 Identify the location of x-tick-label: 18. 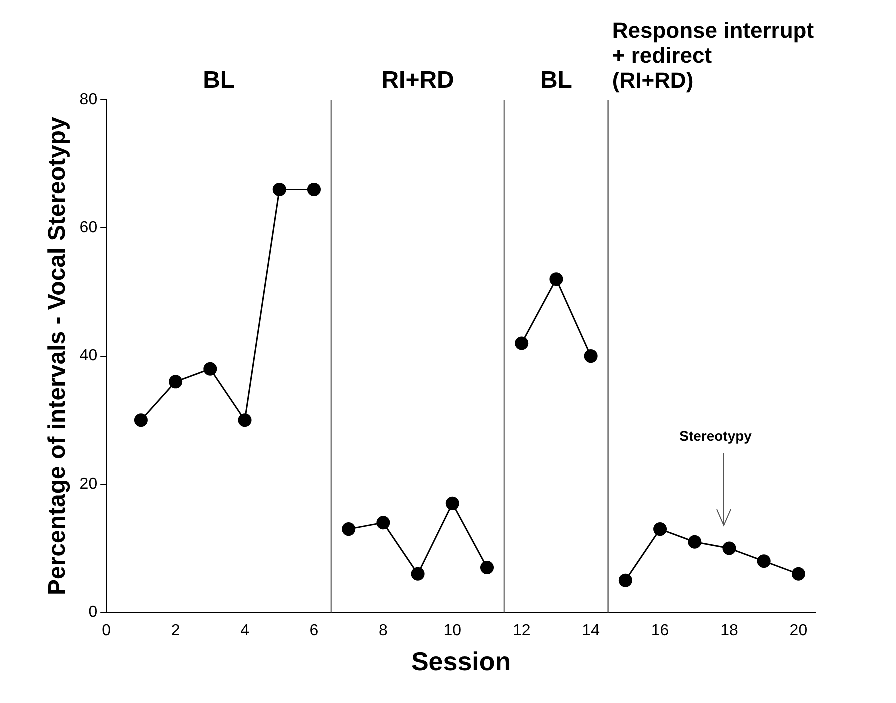
(729, 631).